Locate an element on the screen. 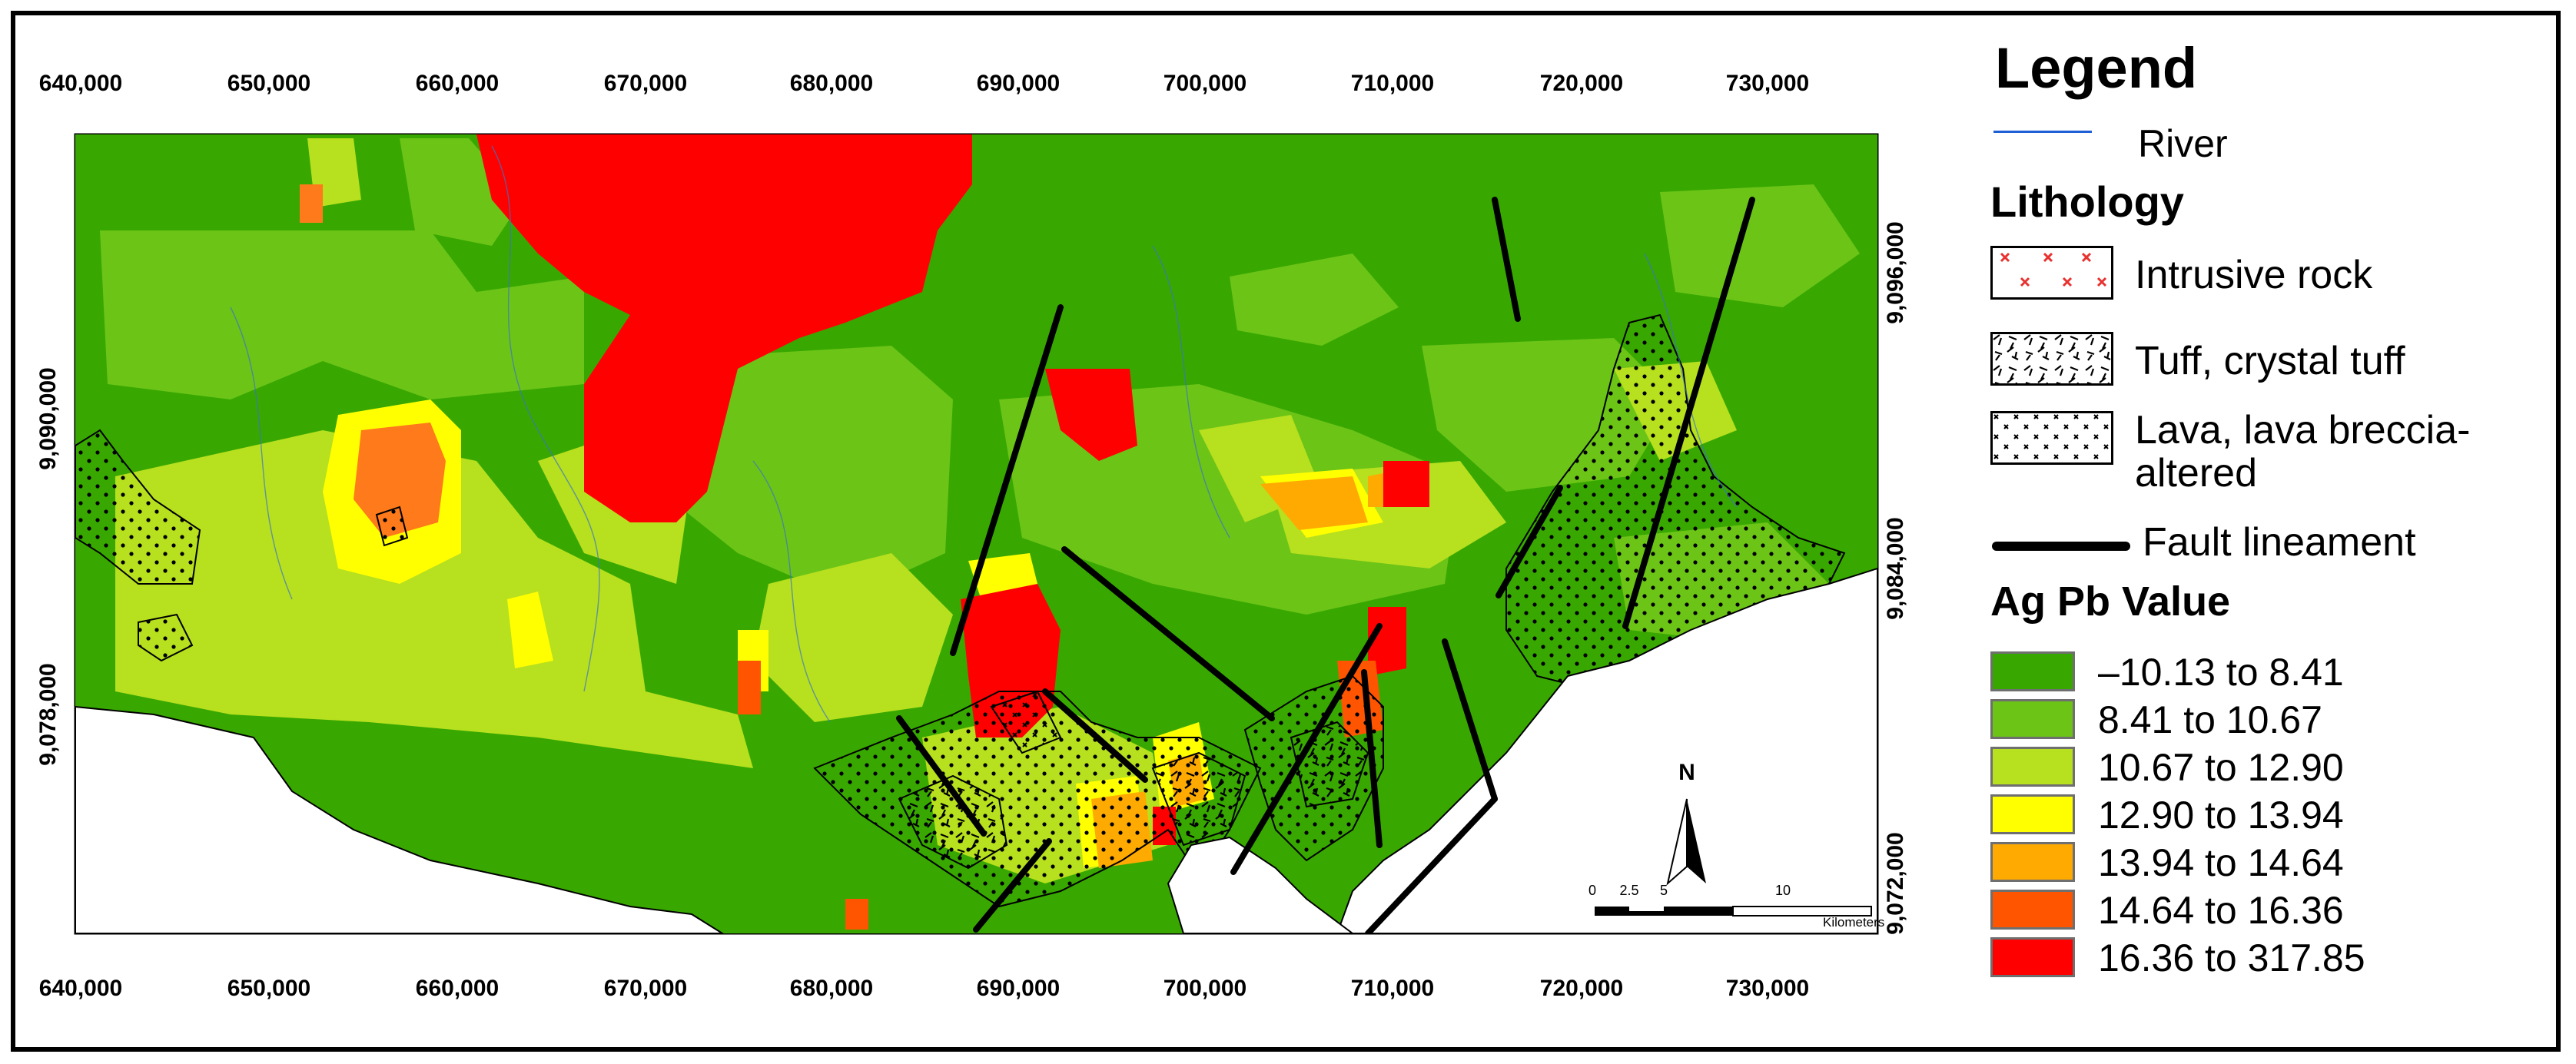  class-label-6: 16.36 to 317.85 is located at coordinates (2231, 958).